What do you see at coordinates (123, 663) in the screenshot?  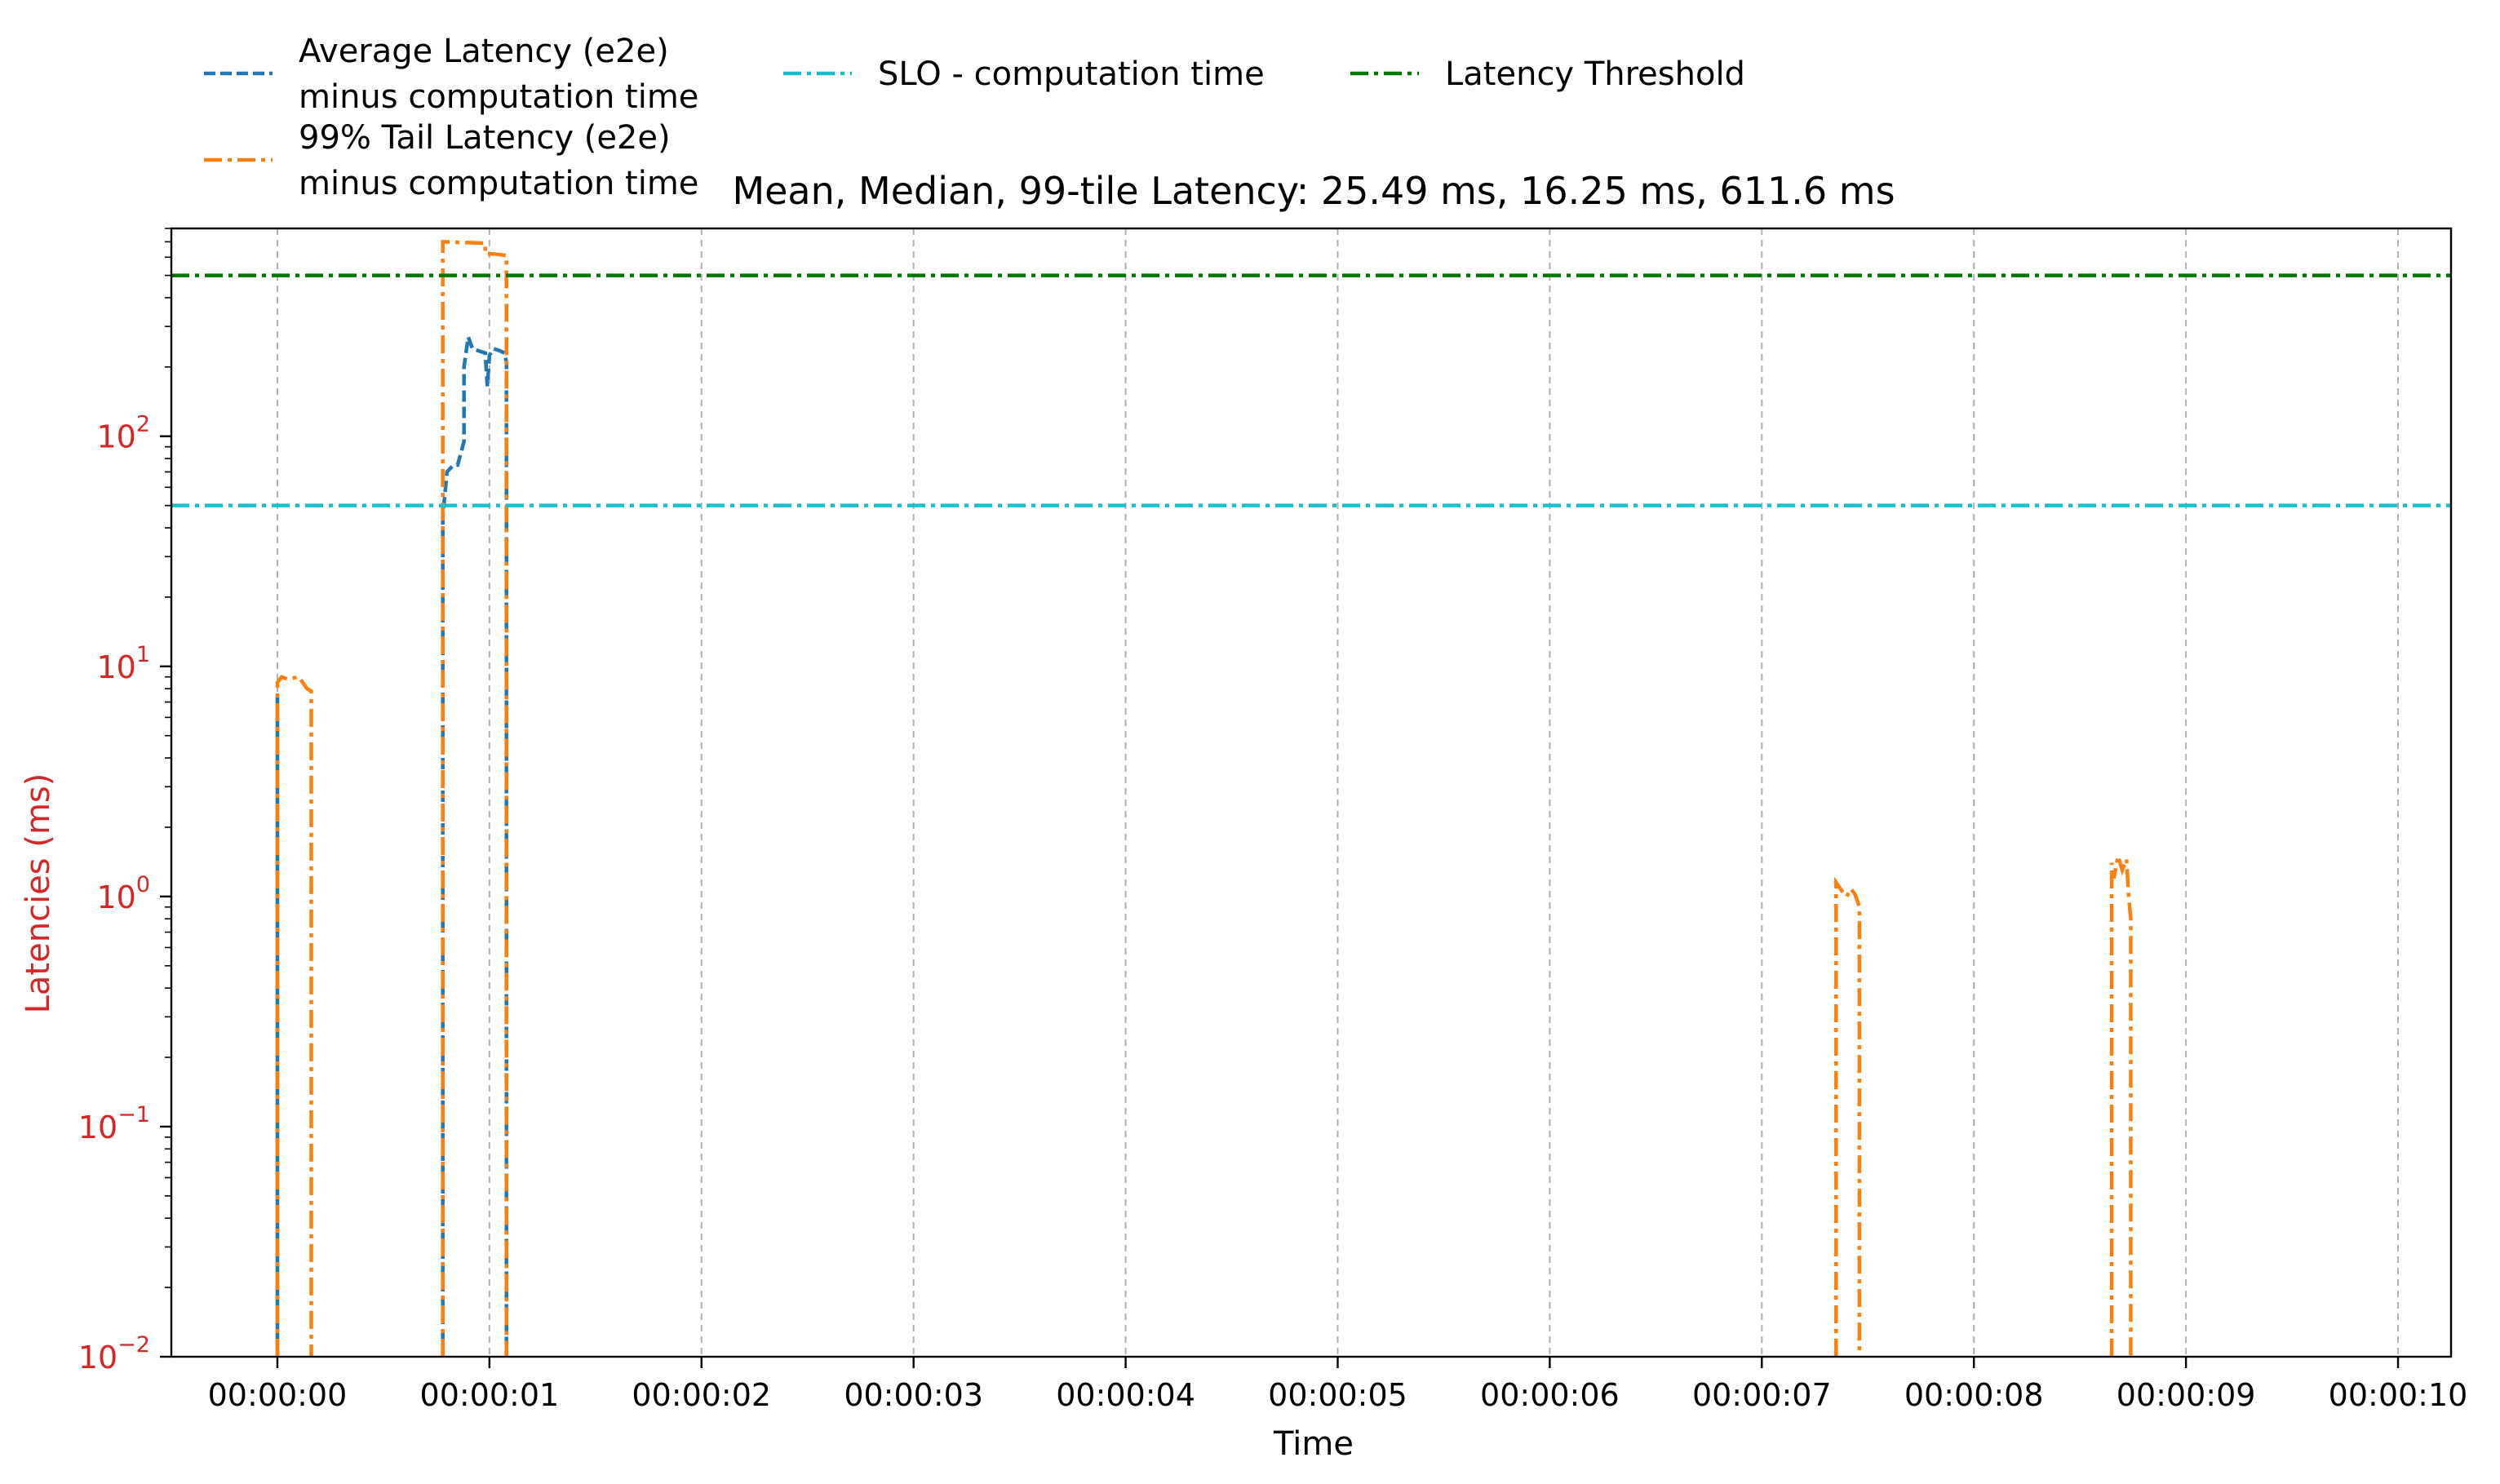 I see `y-tick-label: 10¹` at bounding box center [123, 663].